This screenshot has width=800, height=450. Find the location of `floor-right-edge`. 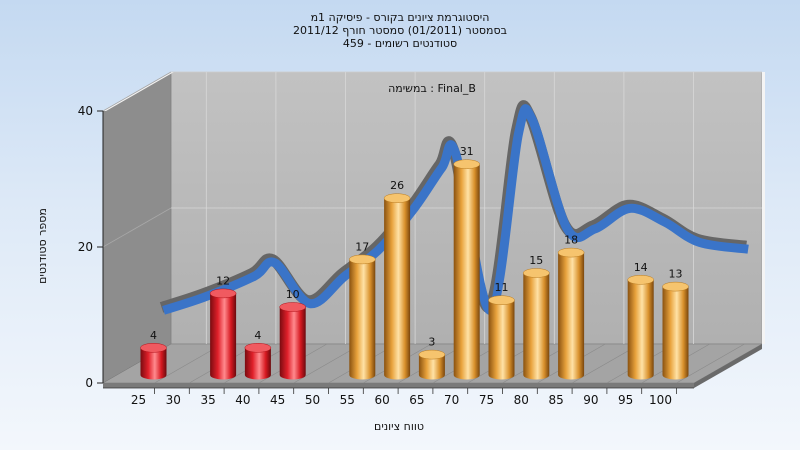

floor-right-edge is located at coordinates (728, 366).